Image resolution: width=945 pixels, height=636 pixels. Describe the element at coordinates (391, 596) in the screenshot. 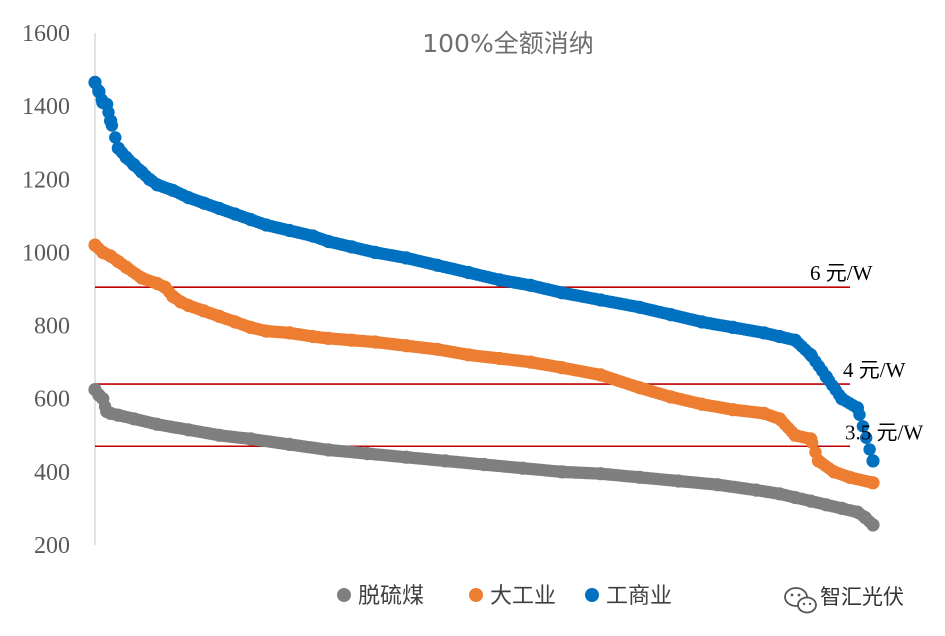

I see `legend-label: 脱硫煤` at that location.